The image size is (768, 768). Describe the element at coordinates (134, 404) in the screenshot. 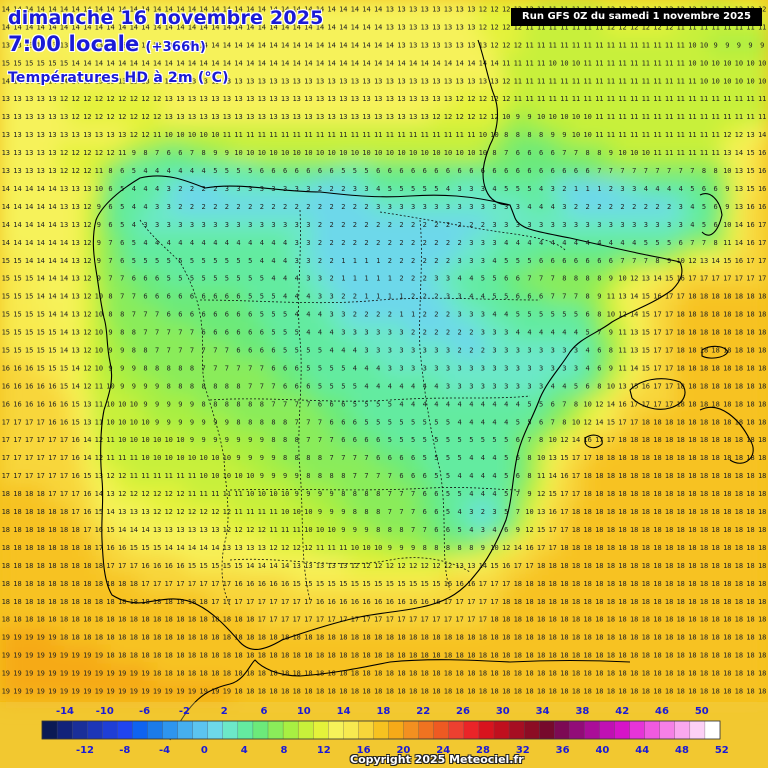

I see `temperature-value: 10` at that location.